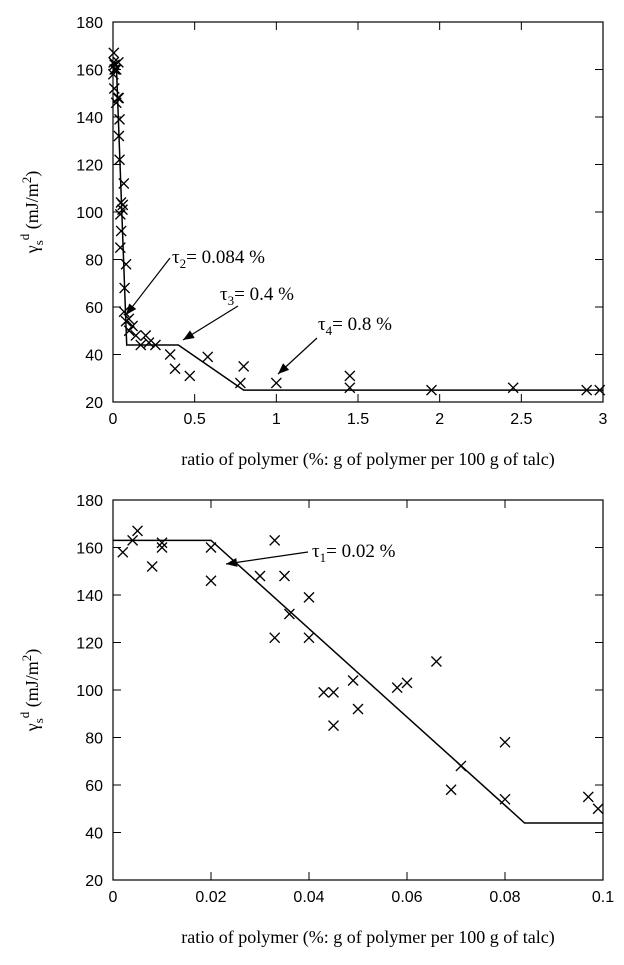  I want to click on x-tick-label: 0.04, so click(308, 897).